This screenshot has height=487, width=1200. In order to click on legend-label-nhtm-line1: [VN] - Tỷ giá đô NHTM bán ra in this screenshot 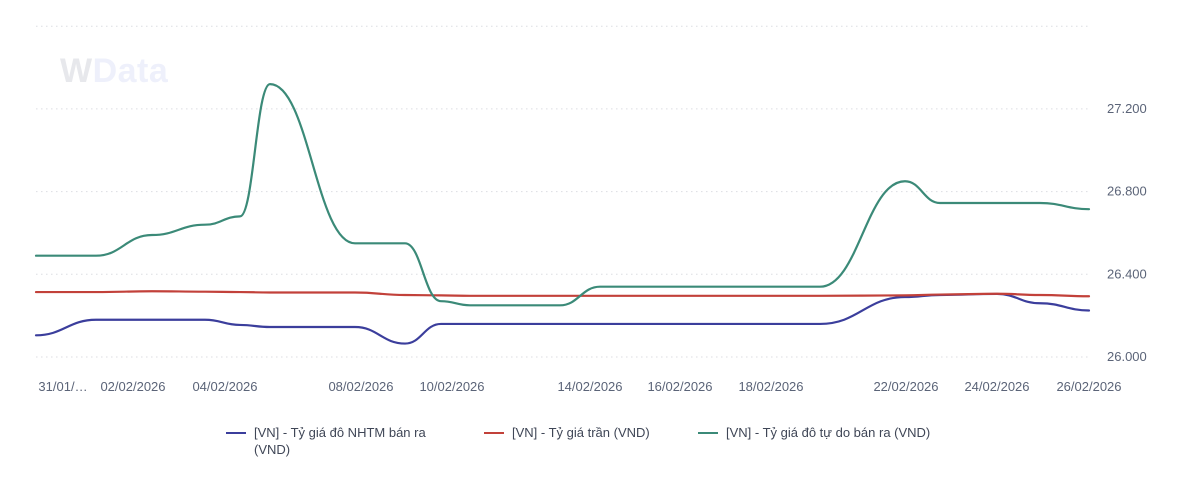, I will do `click(340, 432)`.